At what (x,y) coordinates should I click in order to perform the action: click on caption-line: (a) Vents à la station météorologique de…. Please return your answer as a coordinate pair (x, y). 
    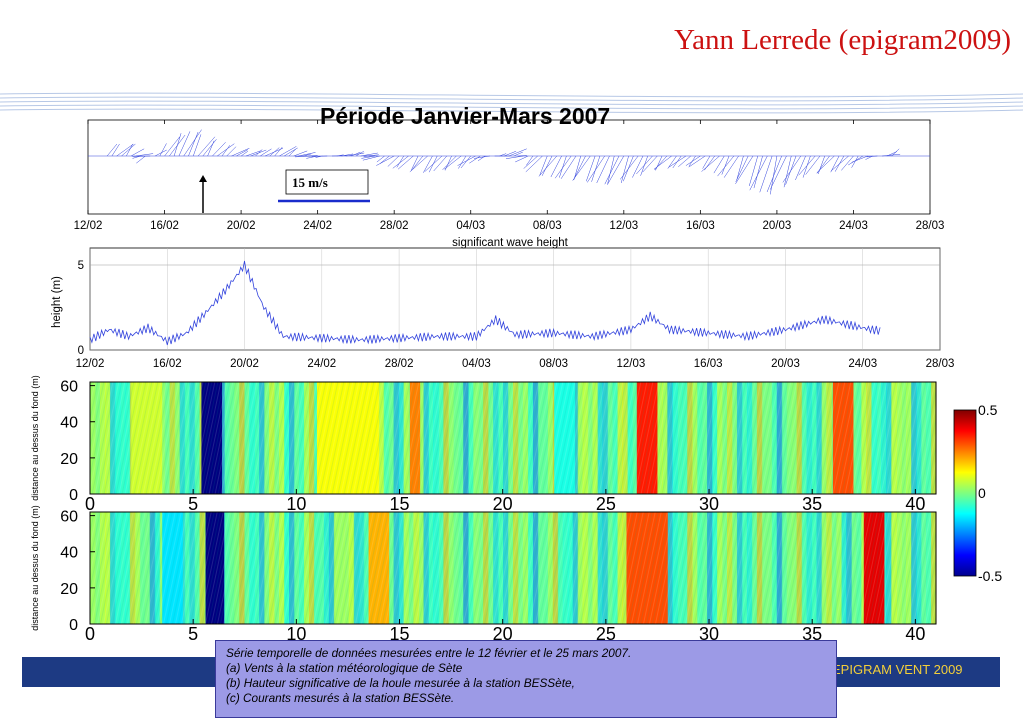
    Looking at the image, I should click on (344, 668).